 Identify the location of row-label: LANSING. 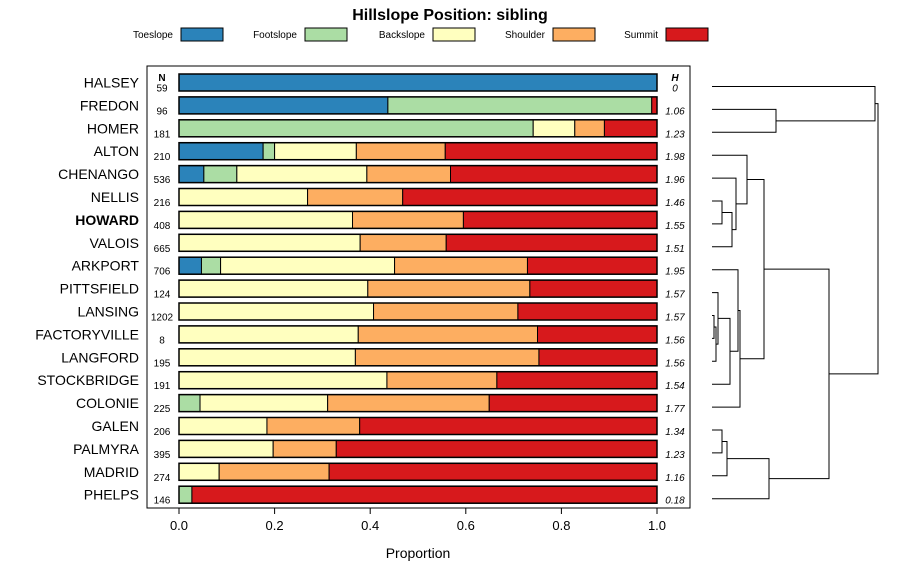
(108, 312).